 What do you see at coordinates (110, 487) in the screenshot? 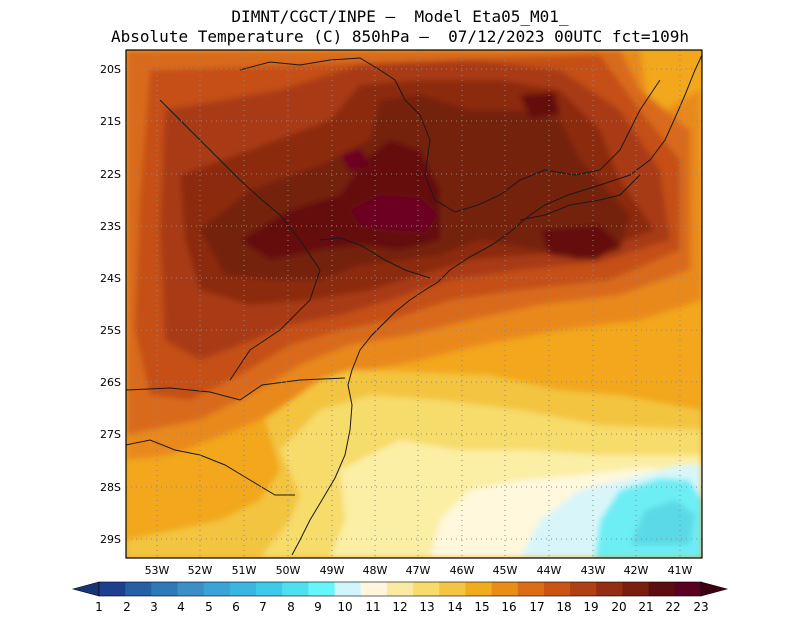
I see `lat-label: 28S` at bounding box center [110, 487].